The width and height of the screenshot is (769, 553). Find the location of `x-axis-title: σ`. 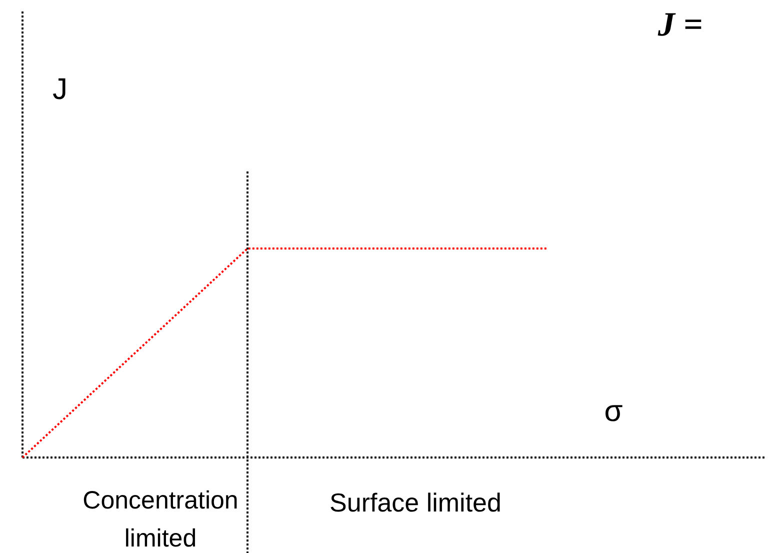

x-axis-title: σ is located at coordinates (614, 411).